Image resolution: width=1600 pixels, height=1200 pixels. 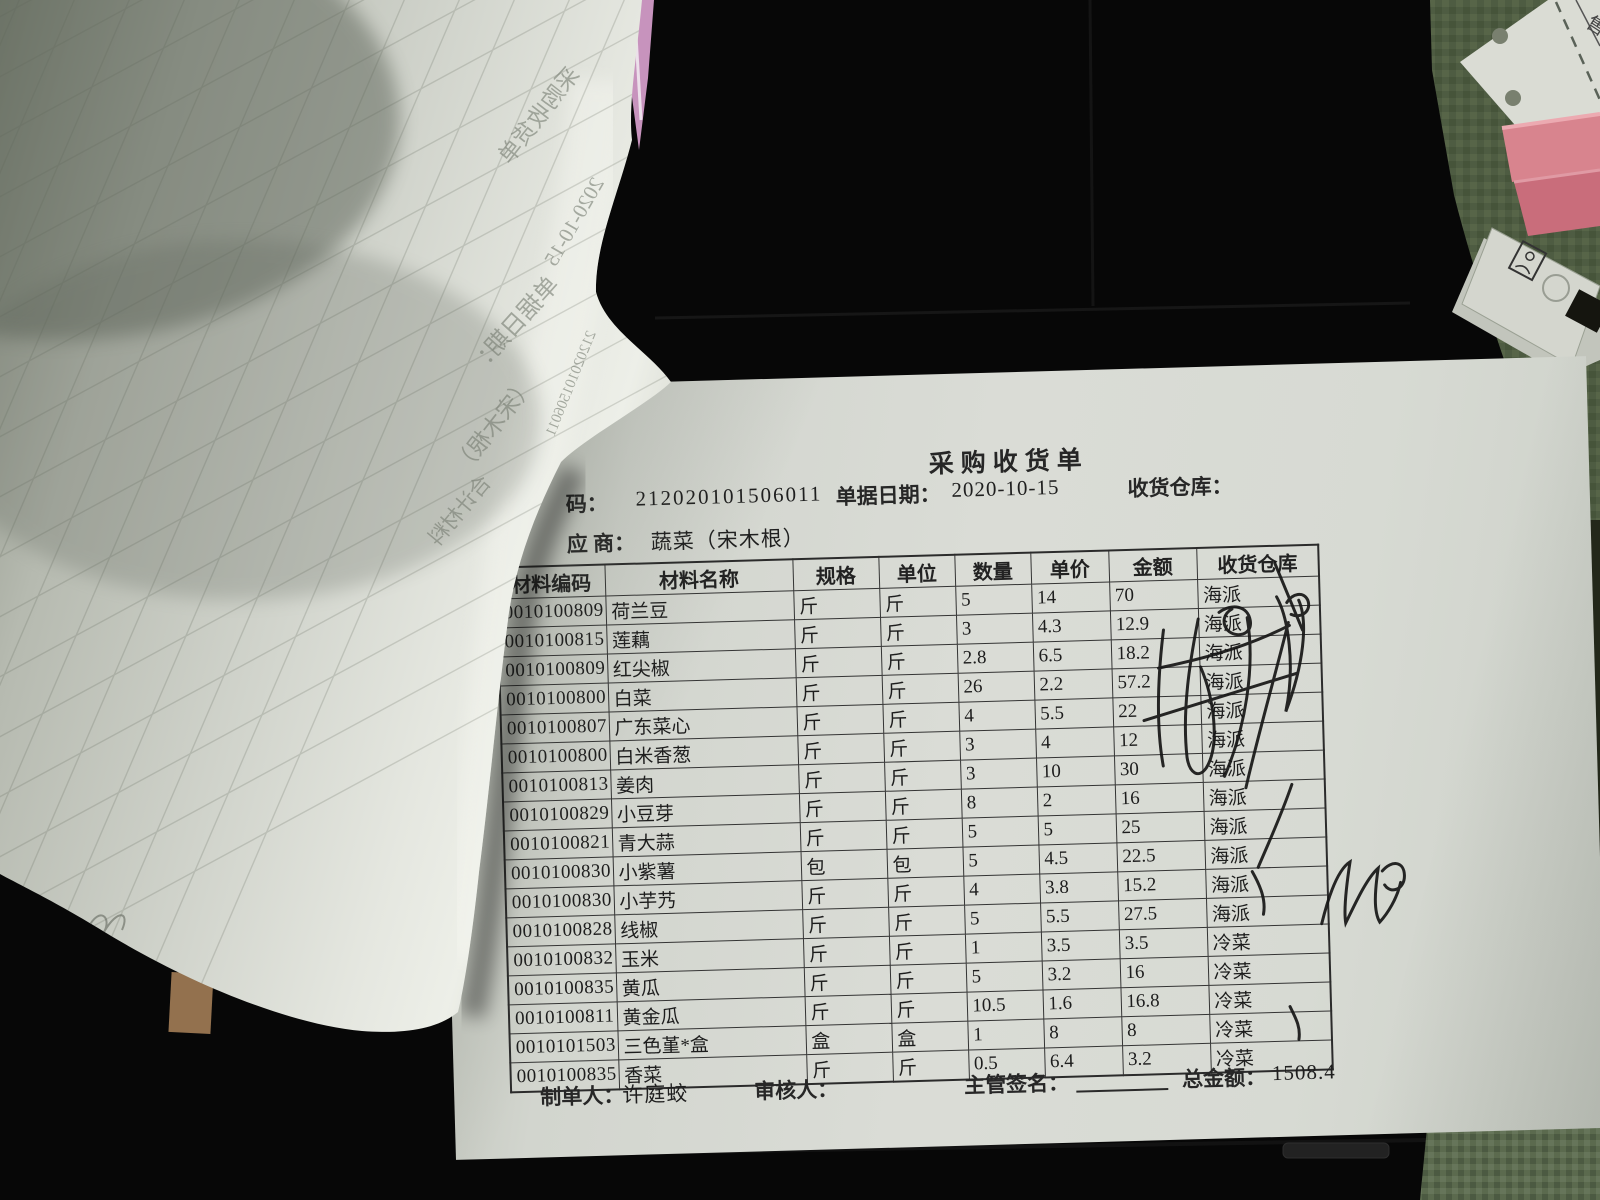 I want to click on column-header: 单位, so click(x=917, y=571).